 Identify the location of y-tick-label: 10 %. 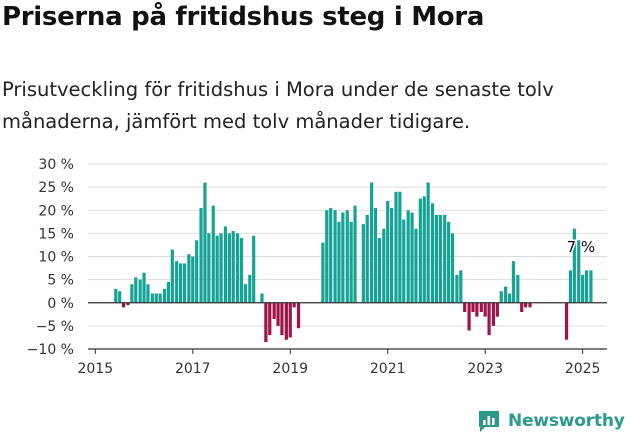
(56, 258).